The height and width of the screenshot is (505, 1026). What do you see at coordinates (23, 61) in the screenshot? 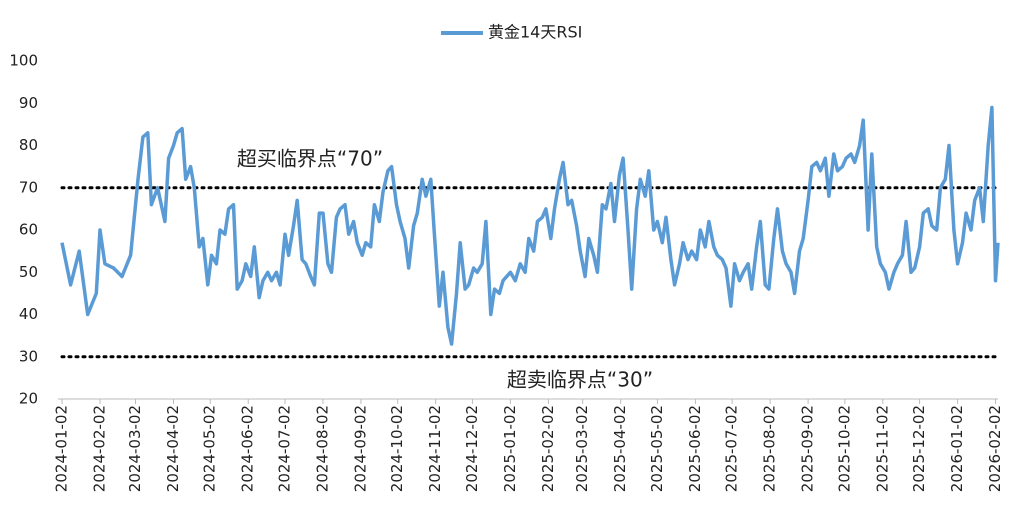
I see `y-tick-label: 100` at bounding box center [23, 61].